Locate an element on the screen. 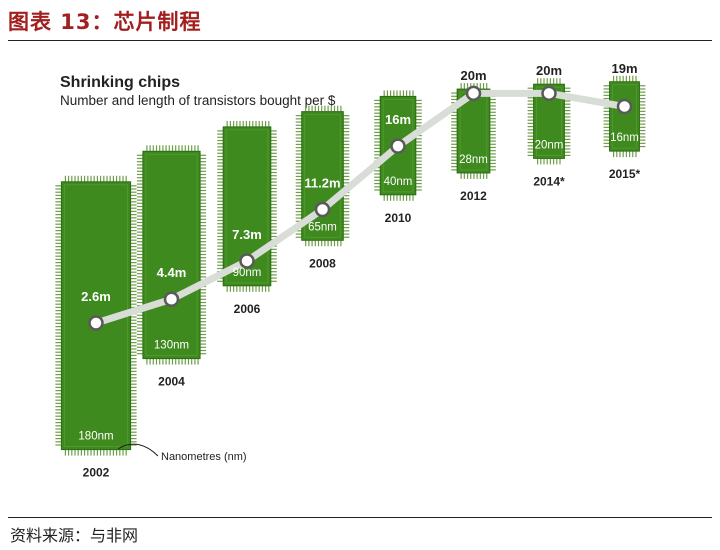 The width and height of the screenshot is (720, 550). year-label: 2014* is located at coordinates (549, 181).